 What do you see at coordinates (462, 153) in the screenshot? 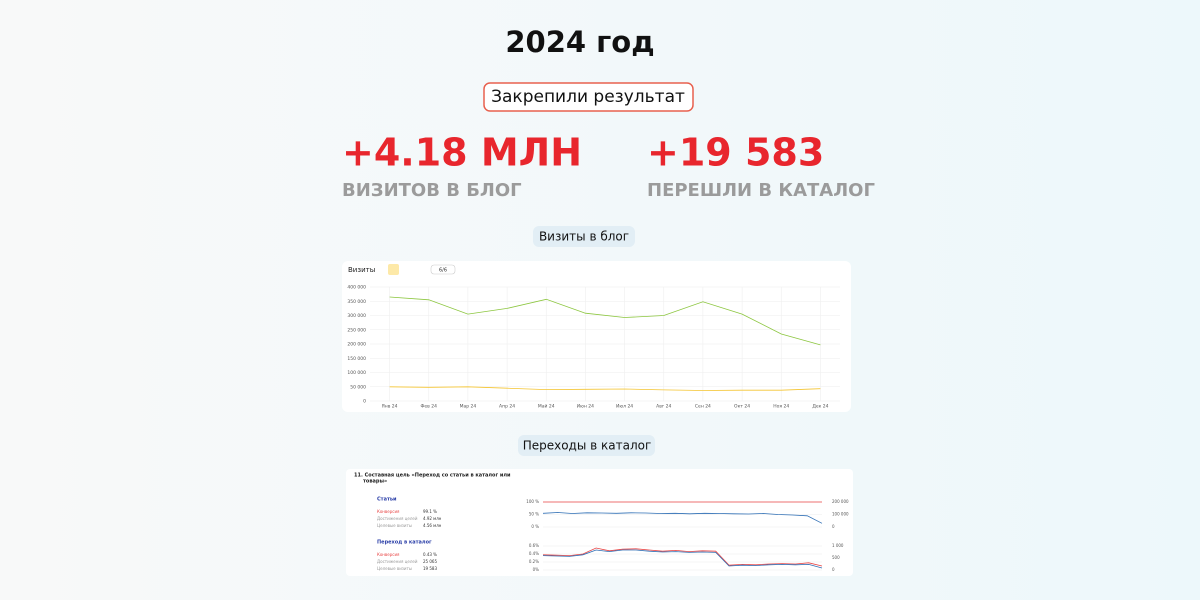
I see `stat-value: +4.18 МЛН` at bounding box center [462, 153].